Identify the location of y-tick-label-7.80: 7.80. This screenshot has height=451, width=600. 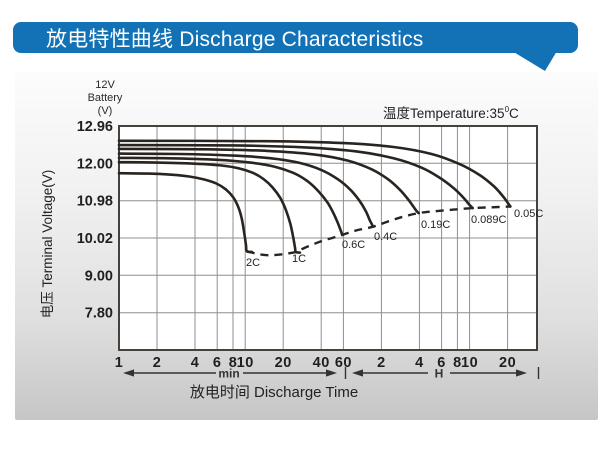
(99, 314).